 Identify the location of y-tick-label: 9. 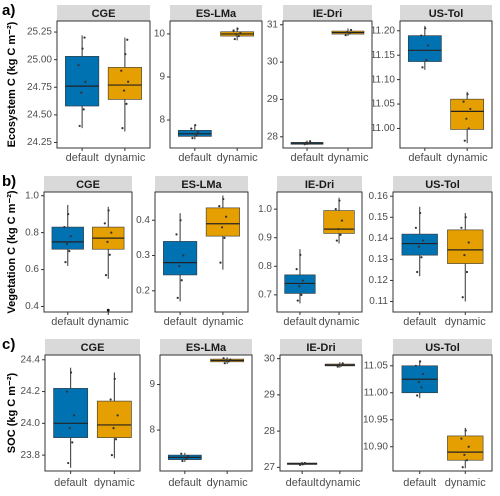
(162, 77).